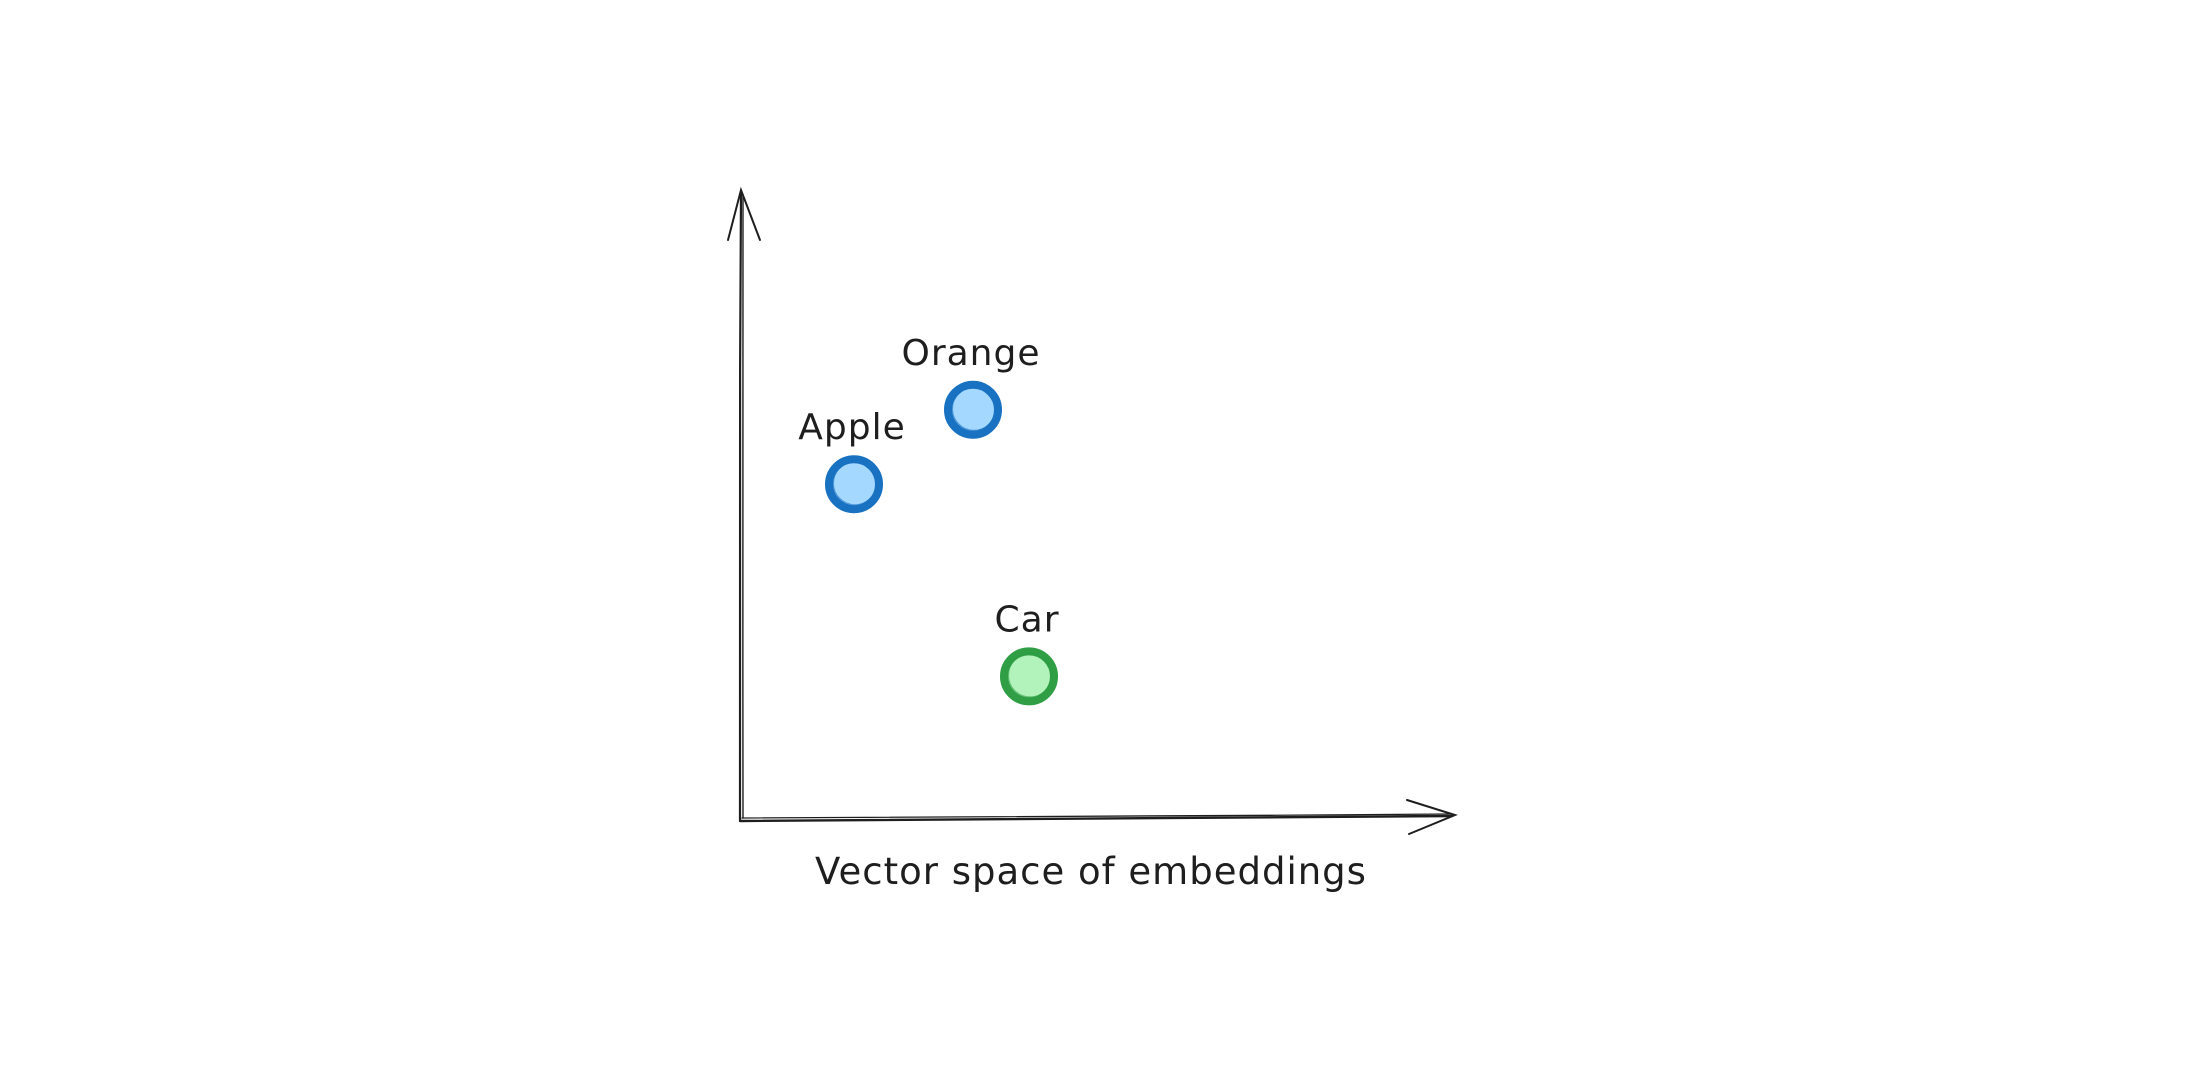 Image resolution: width=2209 pixels, height=1069 pixels. What do you see at coordinates (744, 213) in the screenshot?
I see `y-axis-arrowhead` at bounding box center [744, 213].